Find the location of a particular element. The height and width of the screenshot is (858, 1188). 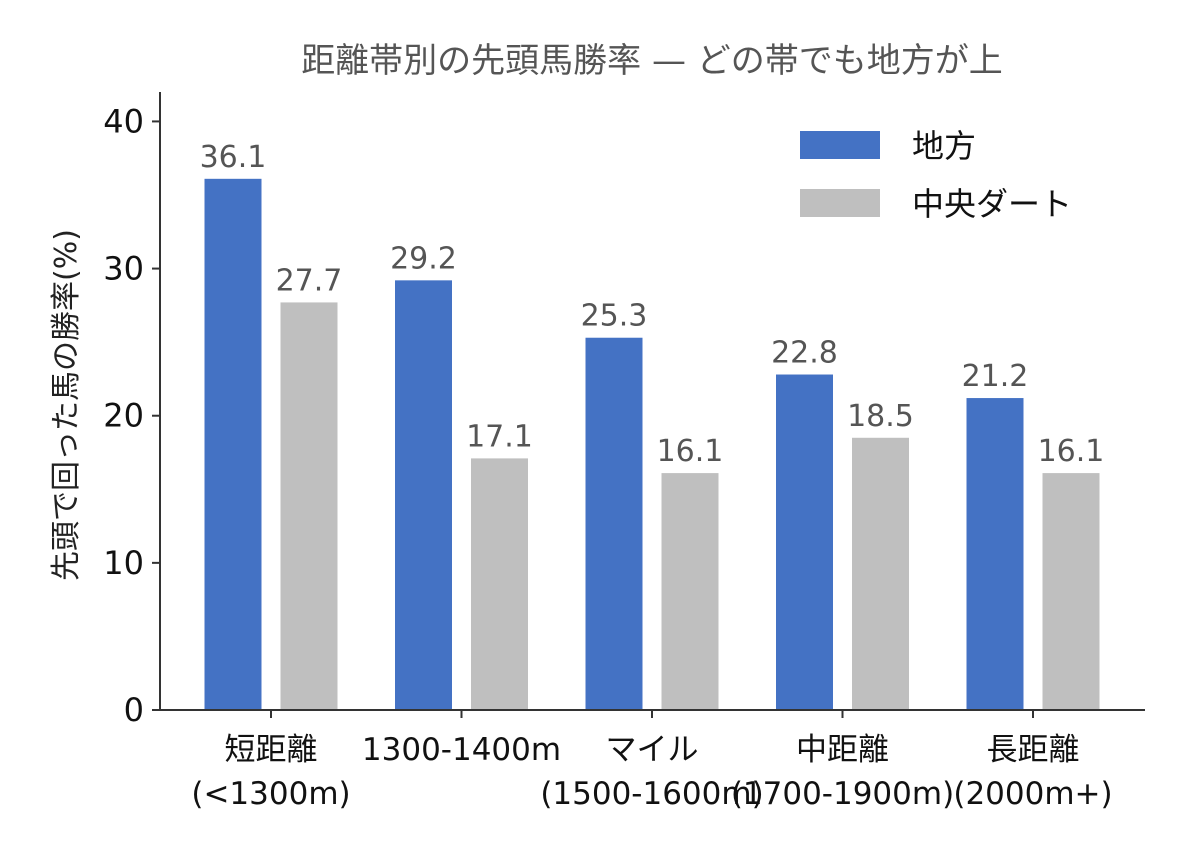

y-tick-label: 10 is located at coordinates (123, 563).